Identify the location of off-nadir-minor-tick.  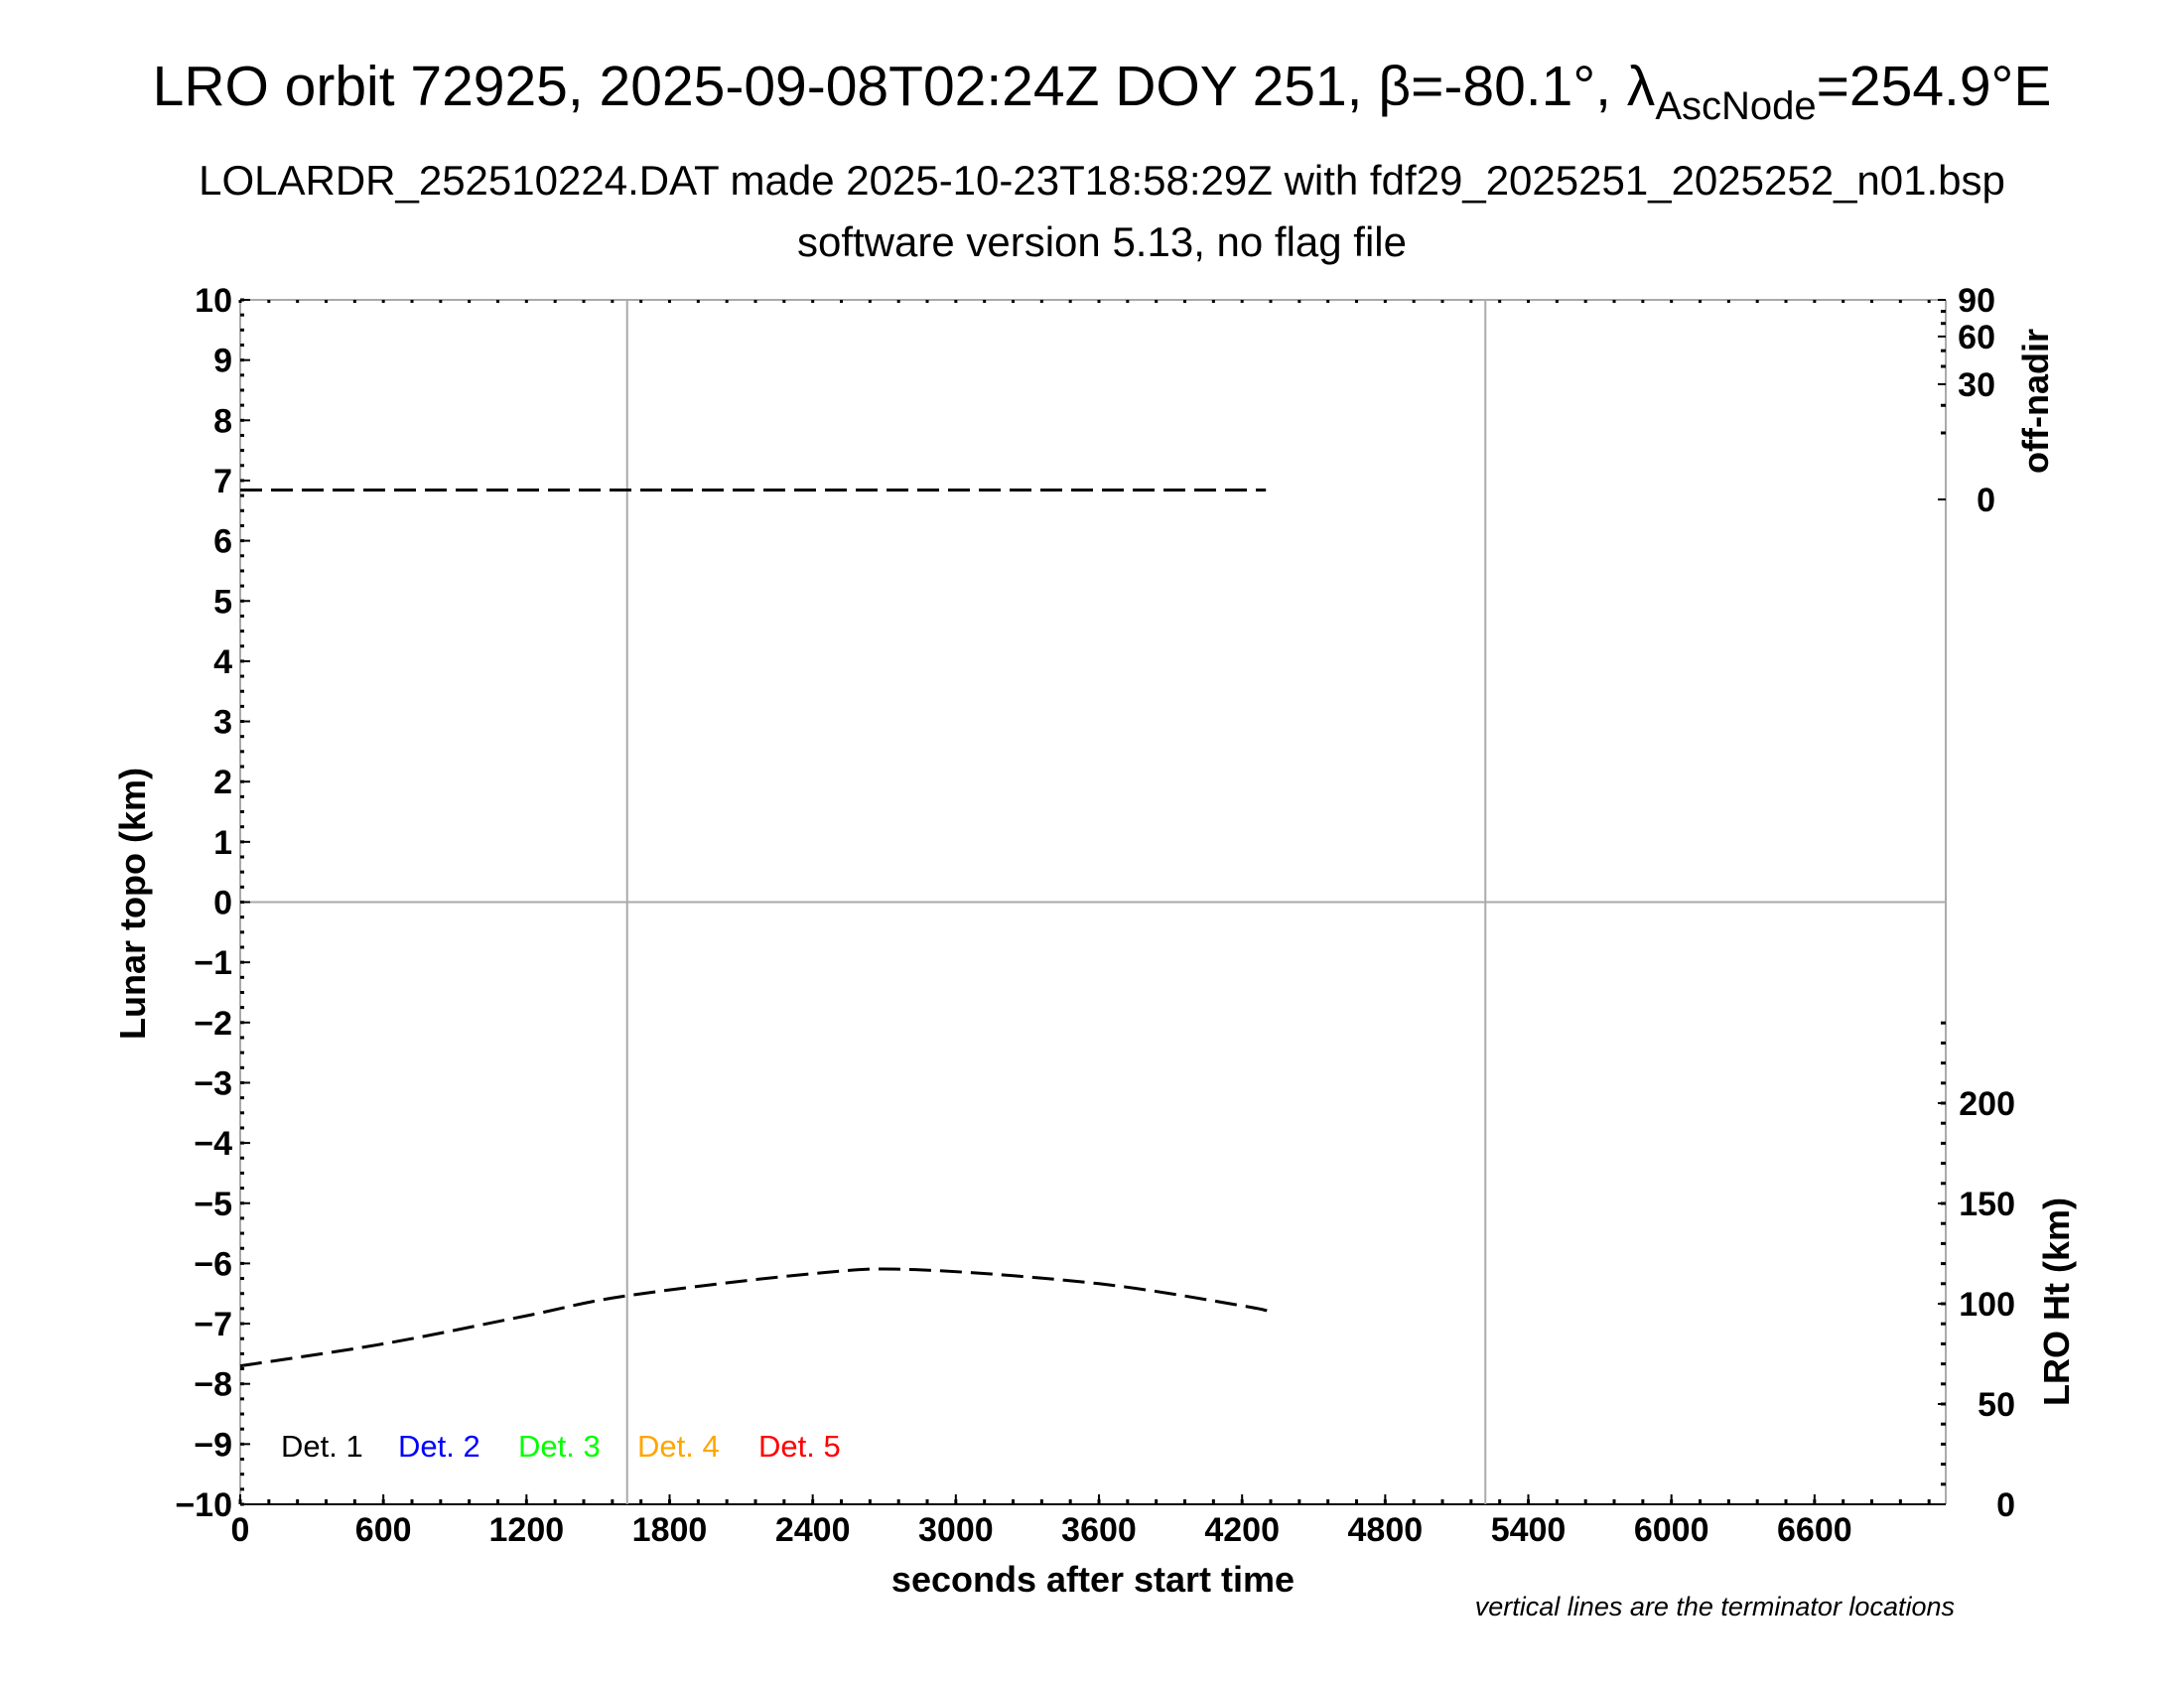
(1943, 405).